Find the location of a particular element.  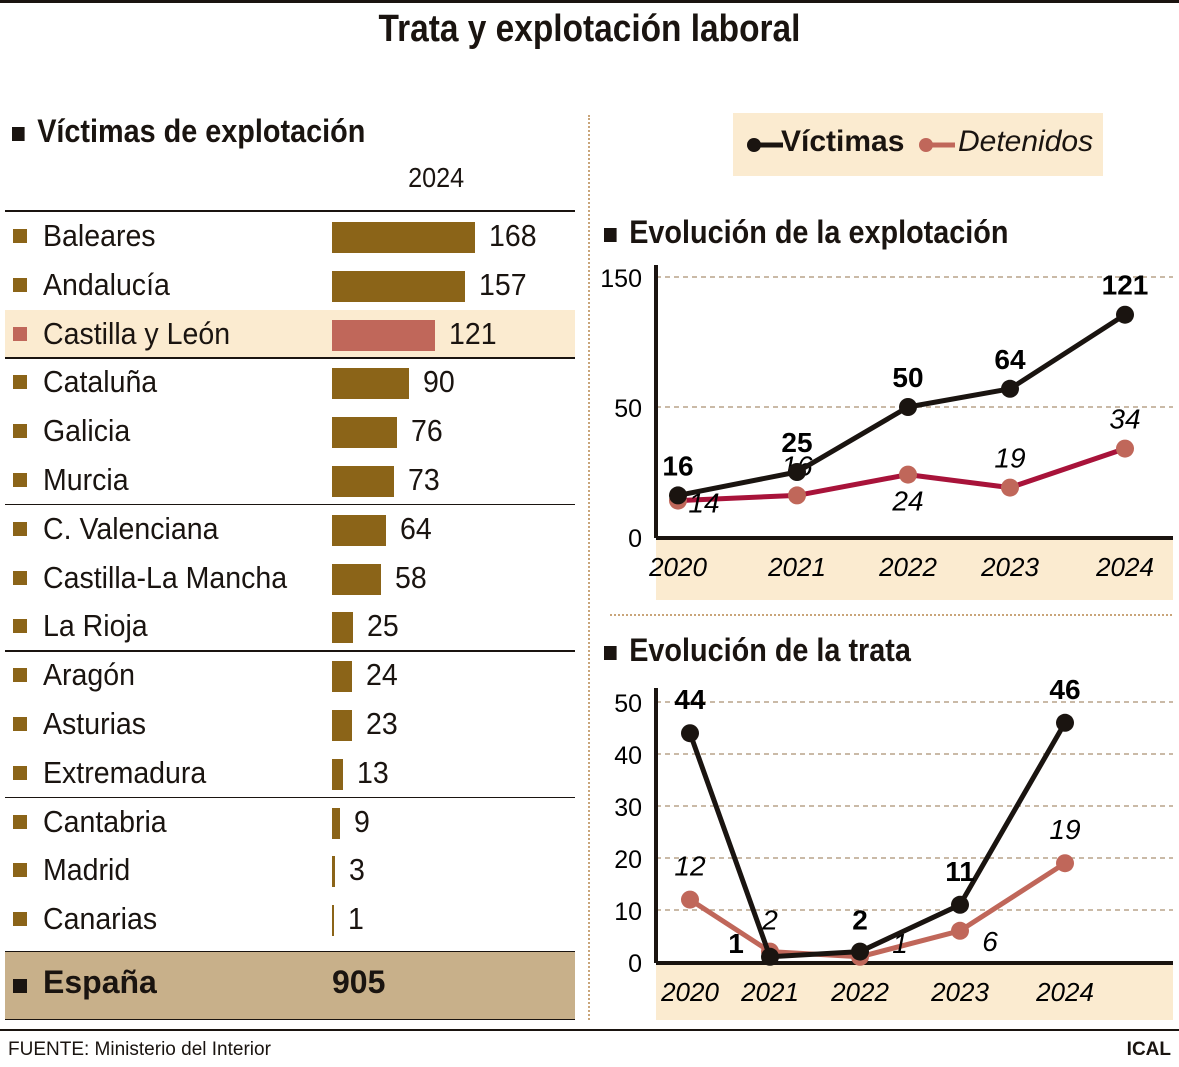

legend: Víctimas Detenidos is located at coordinates (918, 144).